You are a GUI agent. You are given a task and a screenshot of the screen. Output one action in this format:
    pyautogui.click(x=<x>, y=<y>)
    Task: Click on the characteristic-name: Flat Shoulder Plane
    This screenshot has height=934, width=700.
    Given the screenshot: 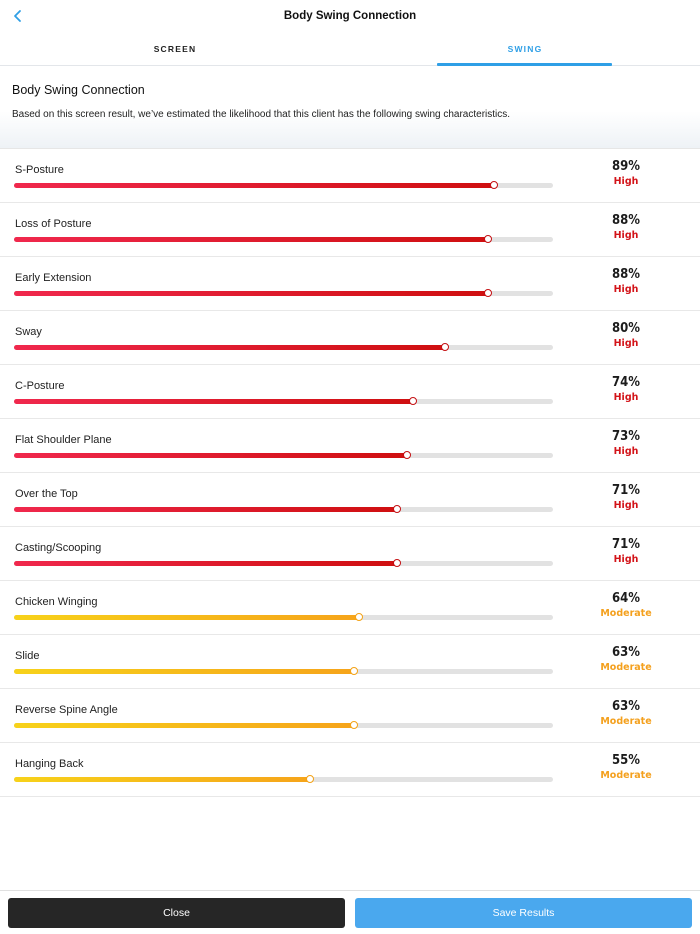 What is the action you would take?
    pyautogui.click(x=63, y=440)
    